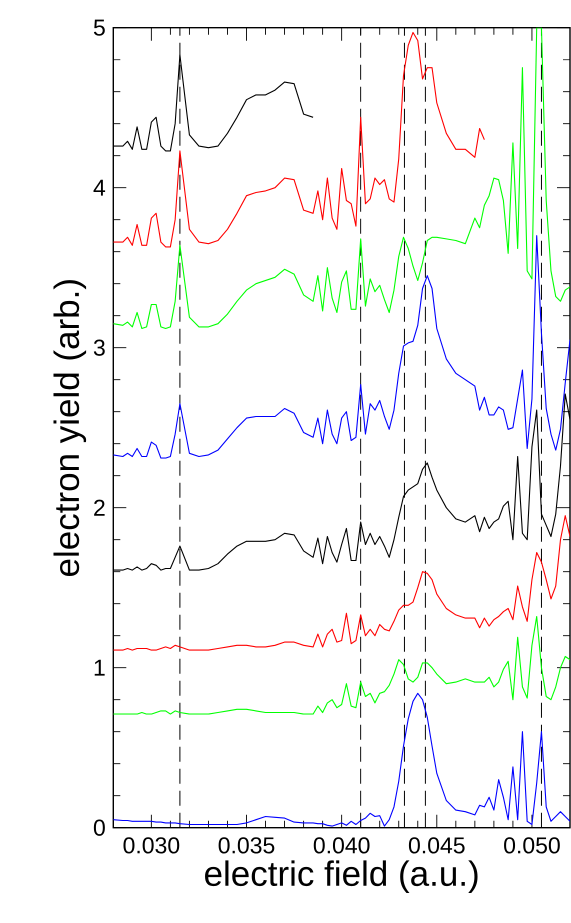 This screenshot has height=923, width=571. I want to click on x-tick-label: 0.050, so click(532, 845).